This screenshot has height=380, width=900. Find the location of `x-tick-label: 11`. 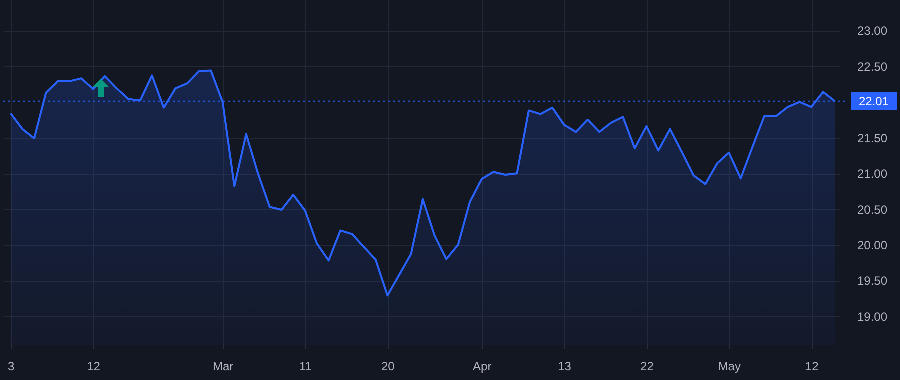

x-tick-label: 11 is located at coordinates (306, 367).